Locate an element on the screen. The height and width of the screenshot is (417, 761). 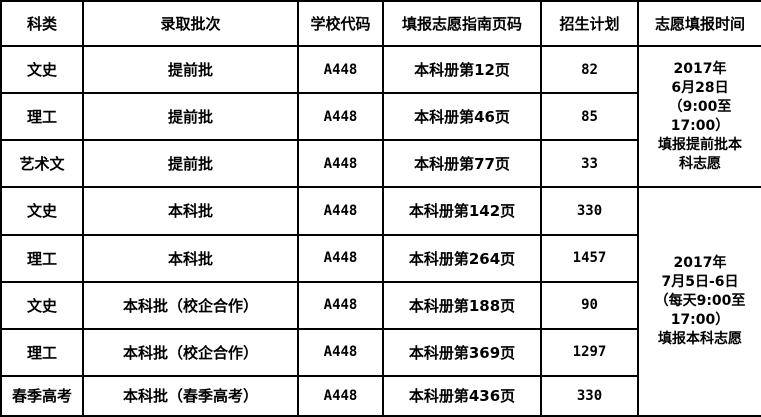
time-line: 填报提前批本 is located at coordinates (700, 144).